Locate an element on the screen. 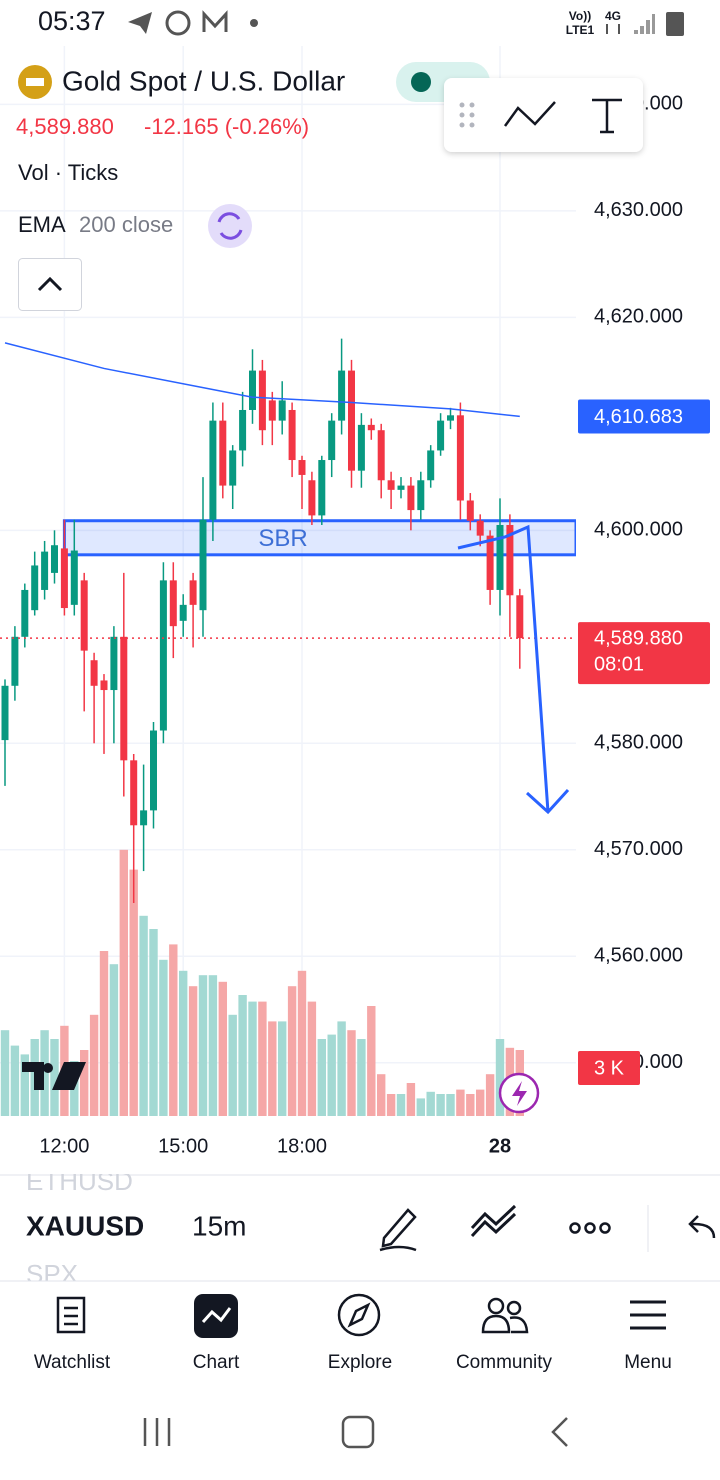 The height and width of the screenshot is (1480, 720). y-tick-label: 4,580.000 is located at coordinates (638, 743).